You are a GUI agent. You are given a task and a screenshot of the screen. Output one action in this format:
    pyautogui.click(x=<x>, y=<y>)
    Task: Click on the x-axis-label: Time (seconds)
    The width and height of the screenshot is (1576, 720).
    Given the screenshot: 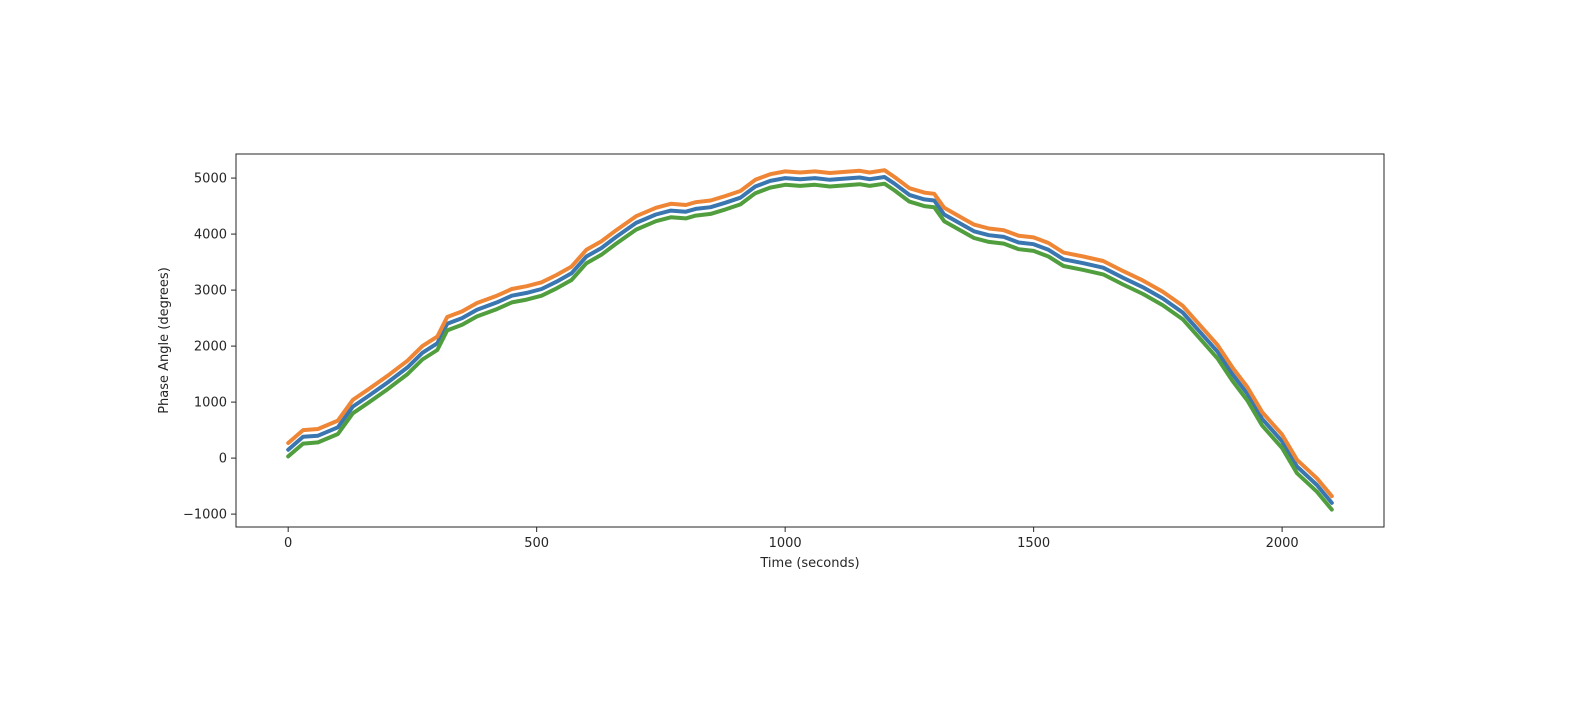 What is the action you would take?
    pyautogui.click(x=809, y=563)
    